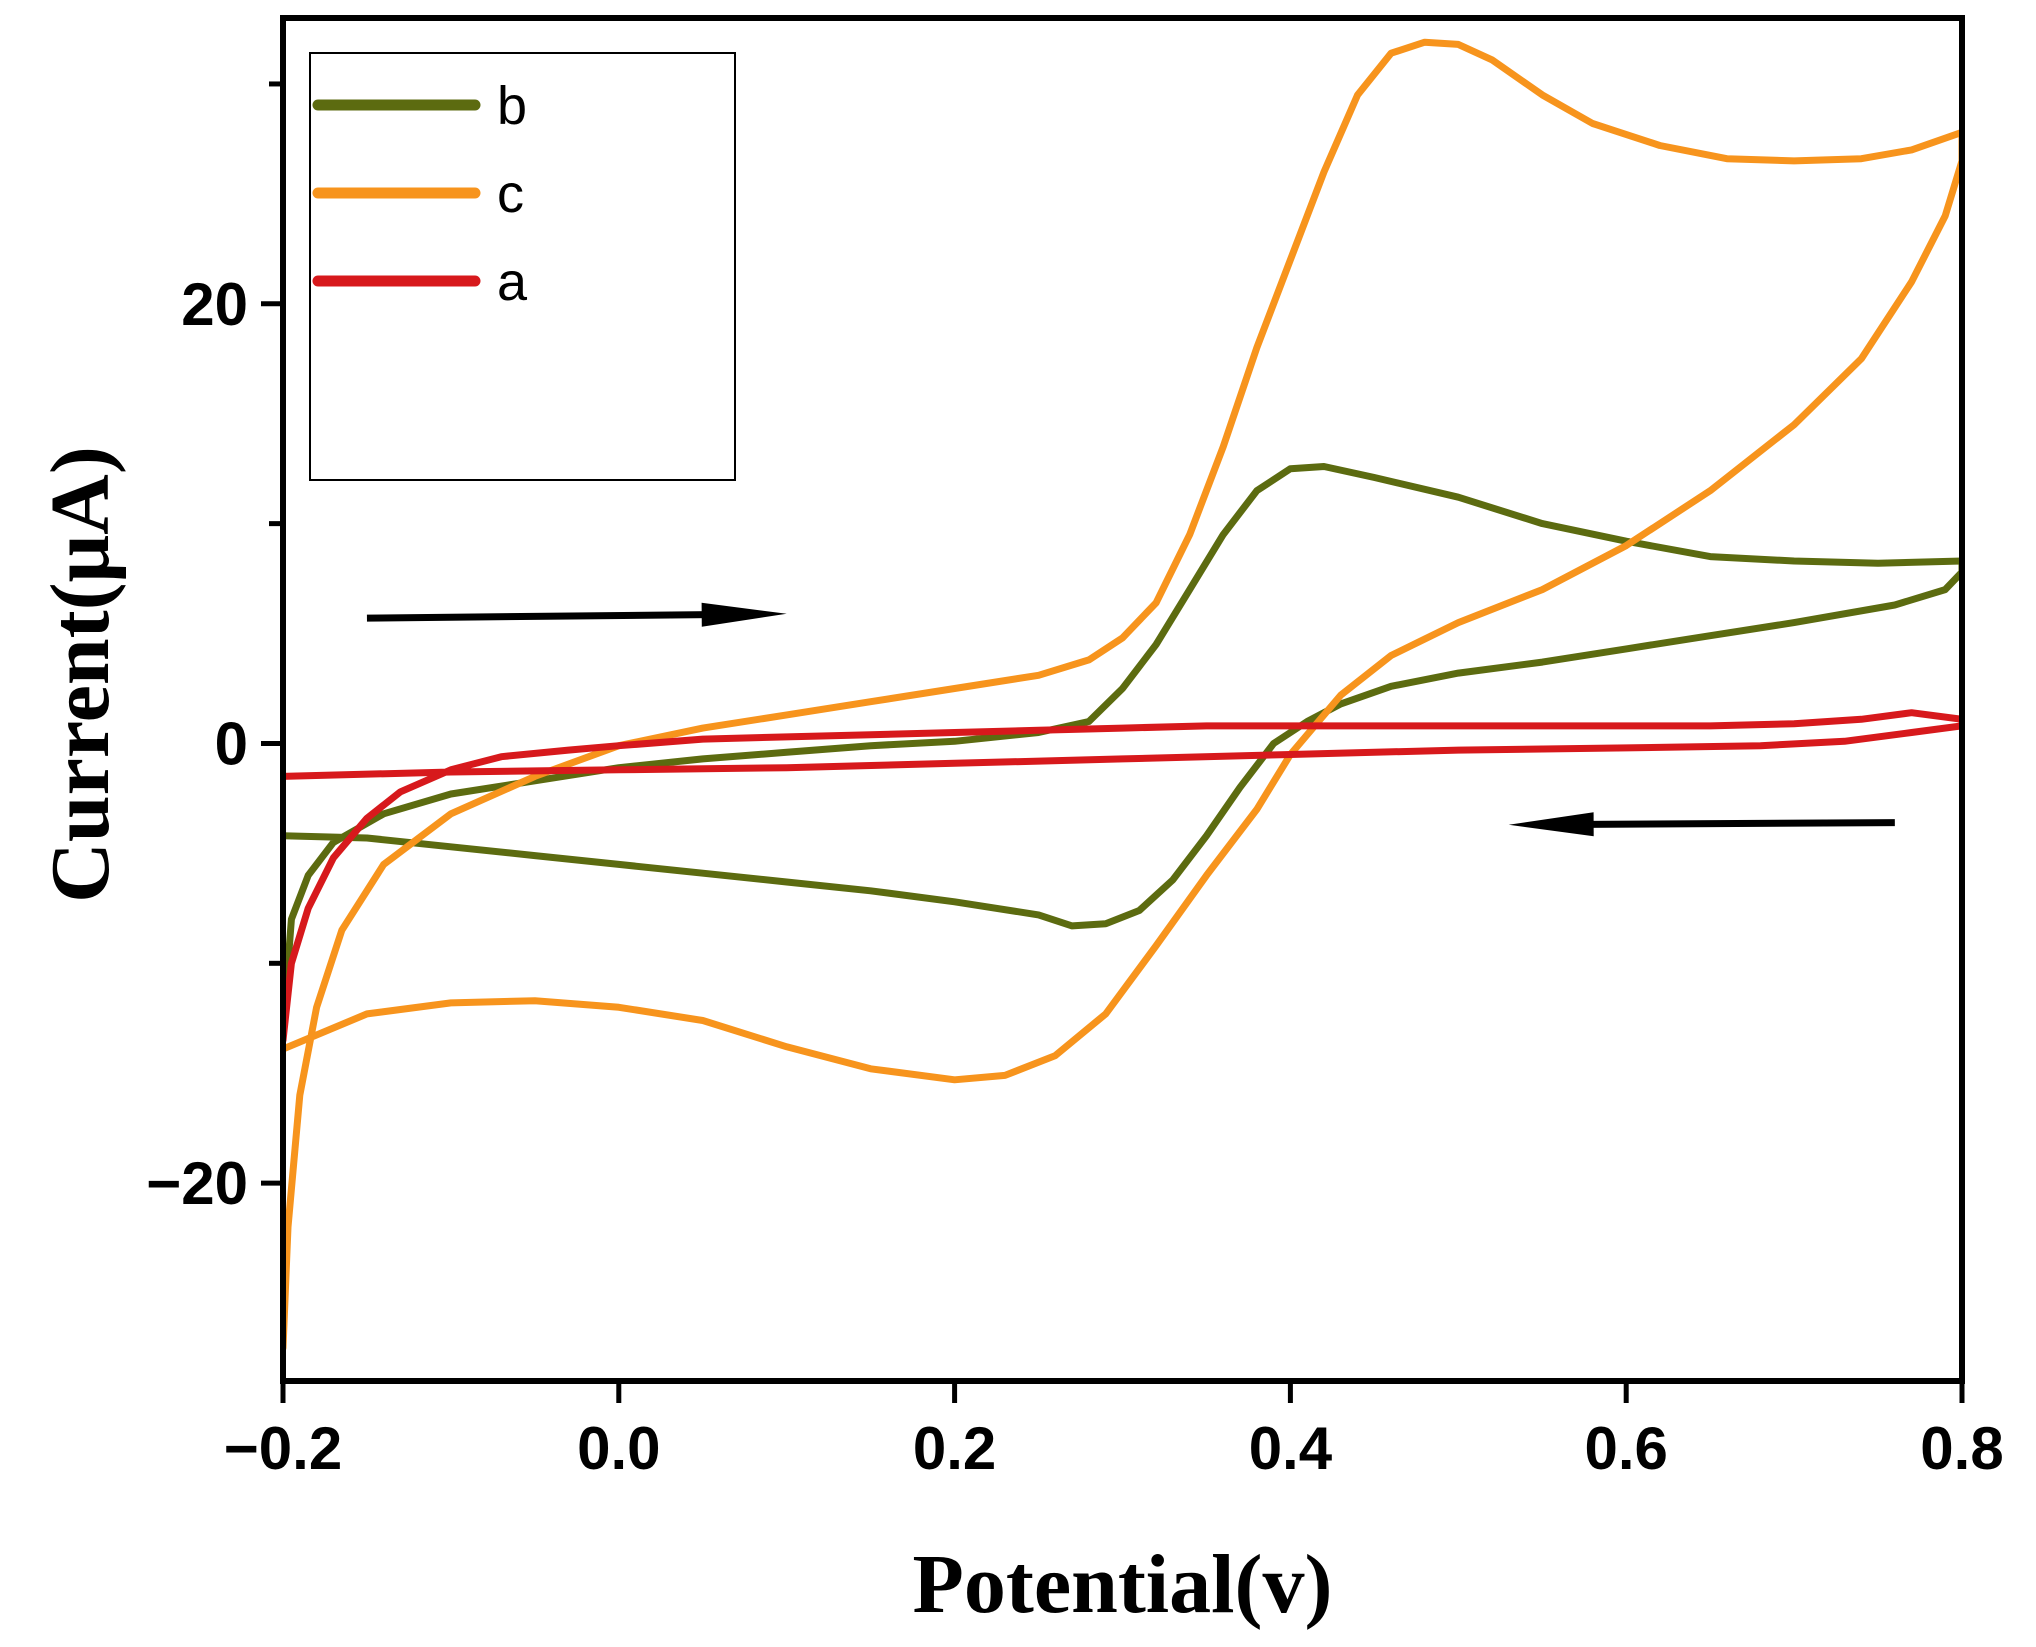 Image resolution: width=2036 pixels, height=1647 pixels. What do you see at coordinates (510, 194) in the screenshot?
I see `legend-label-c: c` at bounding box center [510, 194].